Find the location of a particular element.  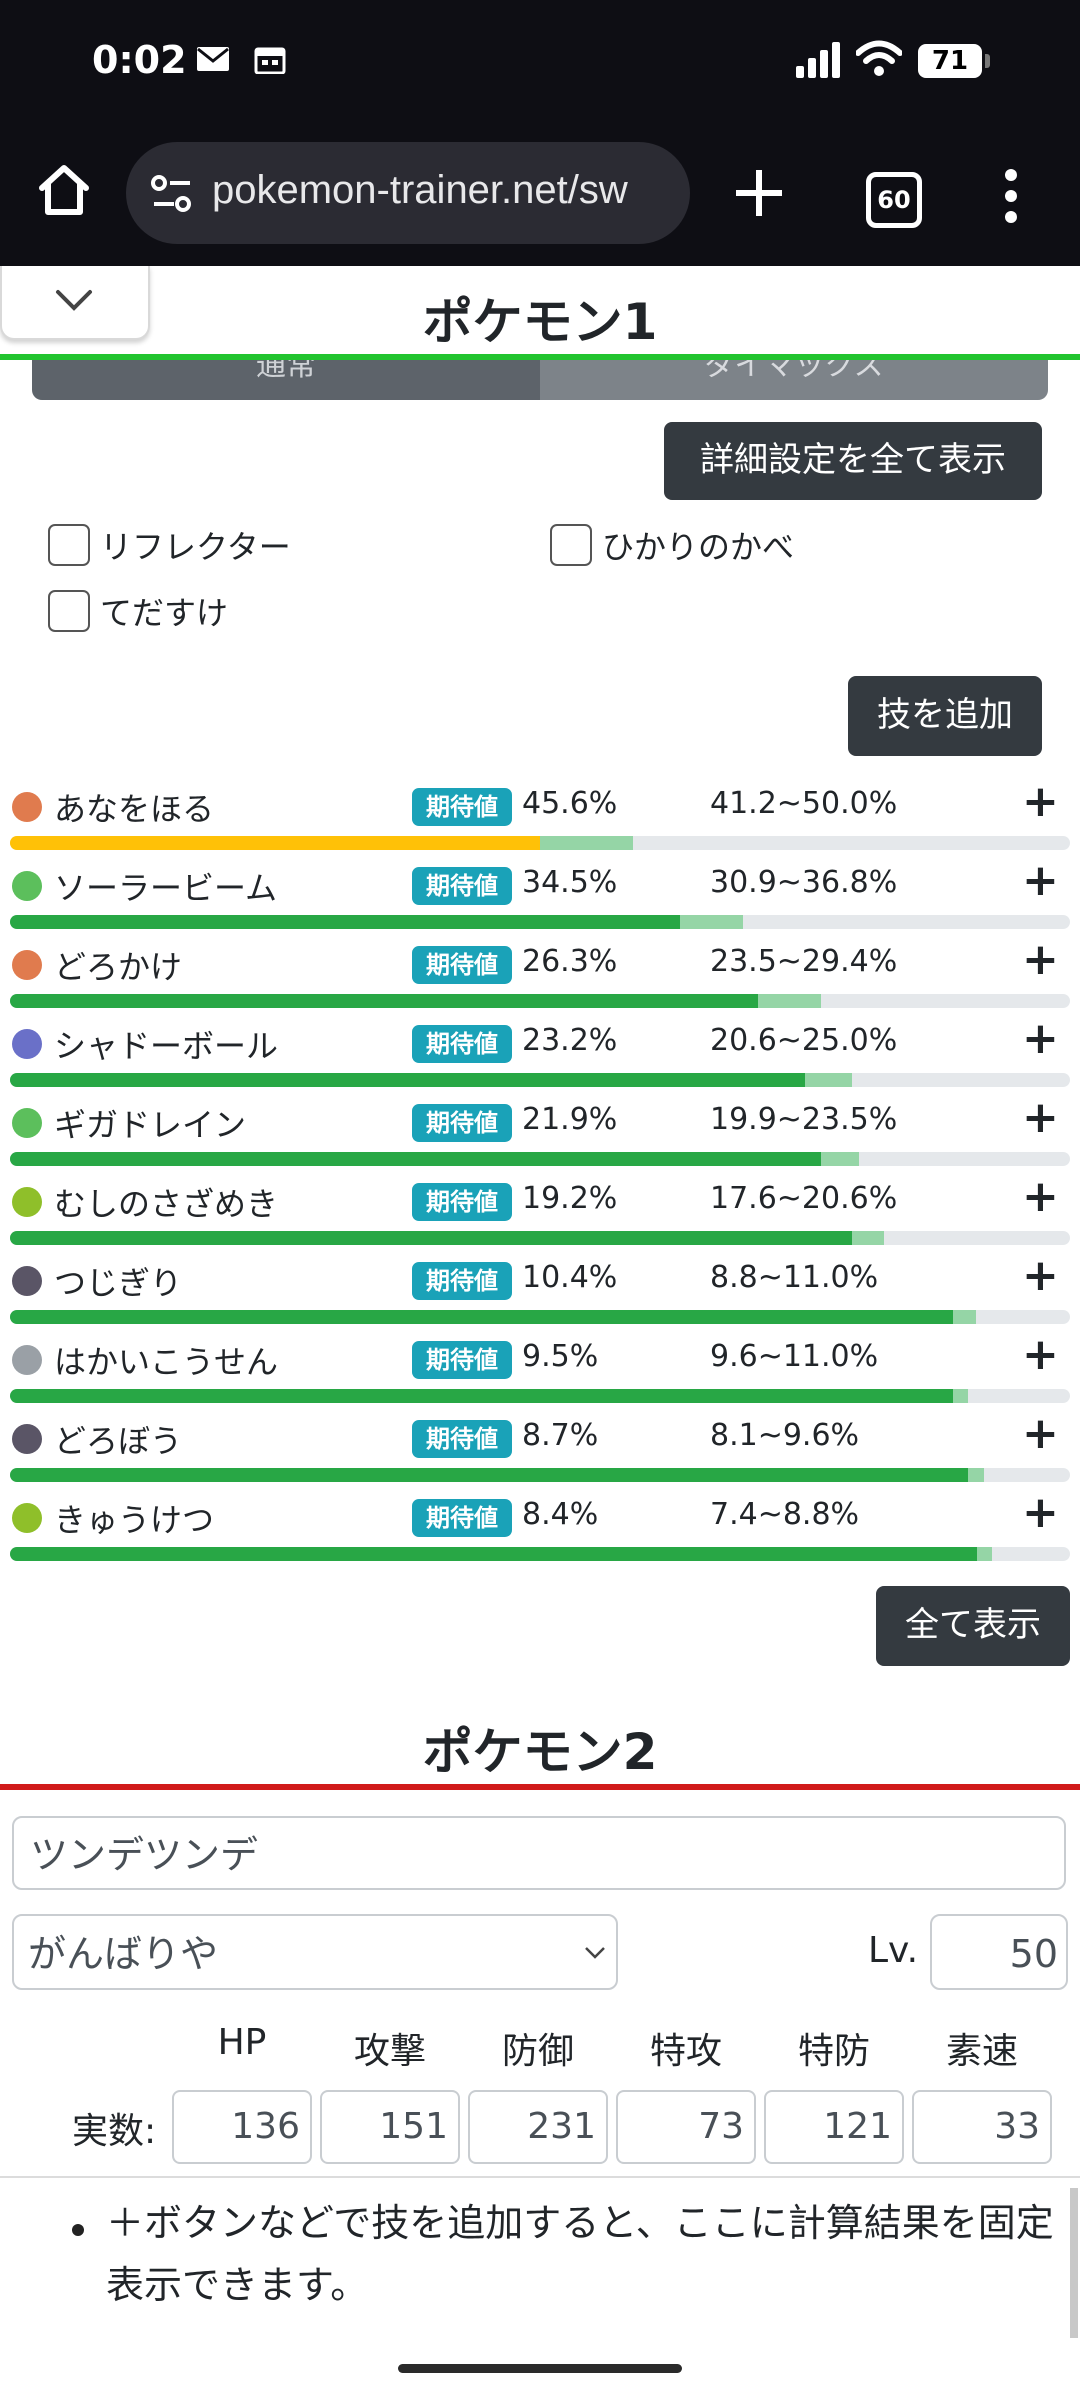

pokemon1-title: ポケモン1 is located at coordinates (540, 322).